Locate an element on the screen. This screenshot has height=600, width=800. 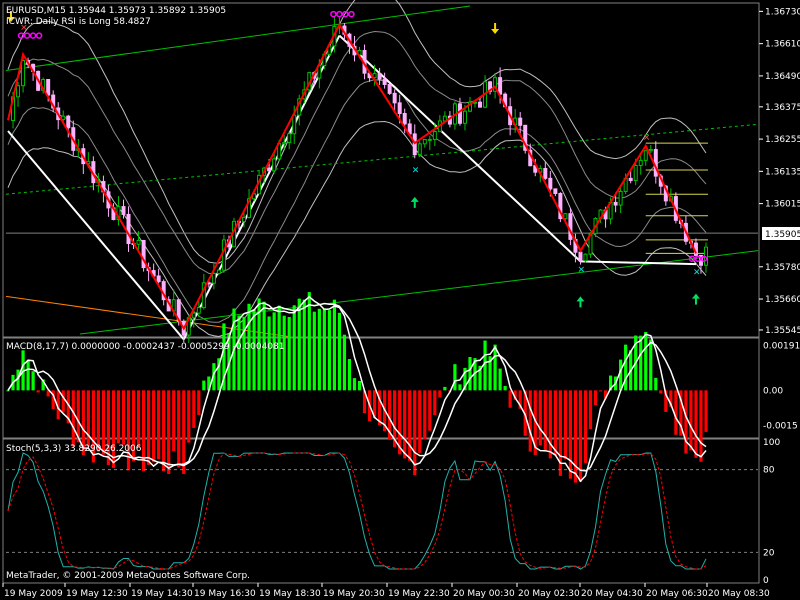
macd-tick-label: 0.001918 is located at coordinates (781, 346).